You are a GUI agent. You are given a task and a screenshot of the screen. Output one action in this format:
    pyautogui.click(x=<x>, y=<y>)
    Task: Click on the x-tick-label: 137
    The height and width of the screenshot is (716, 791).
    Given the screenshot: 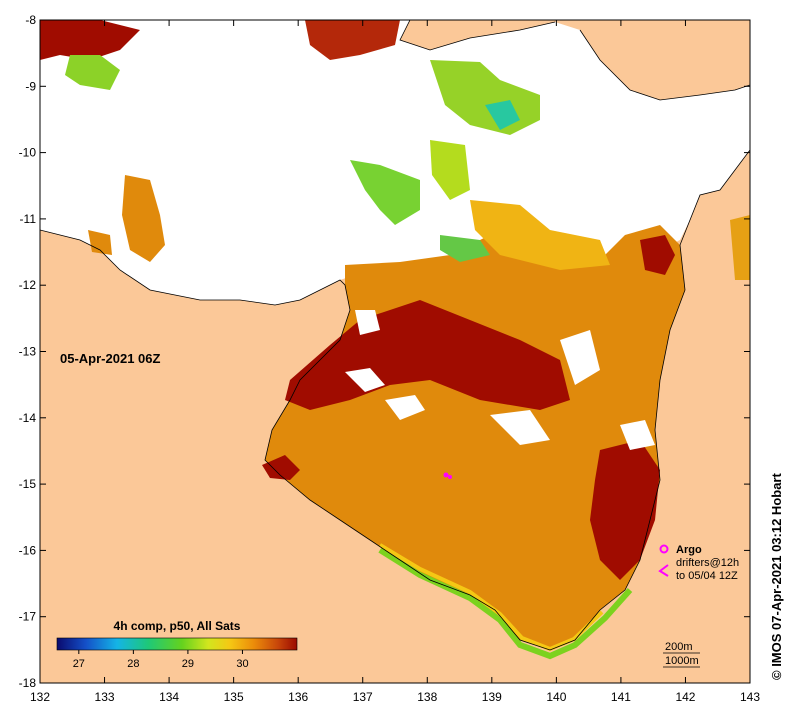 What is the action you would take?
    pyautogui.click(x=363, y=697)
    